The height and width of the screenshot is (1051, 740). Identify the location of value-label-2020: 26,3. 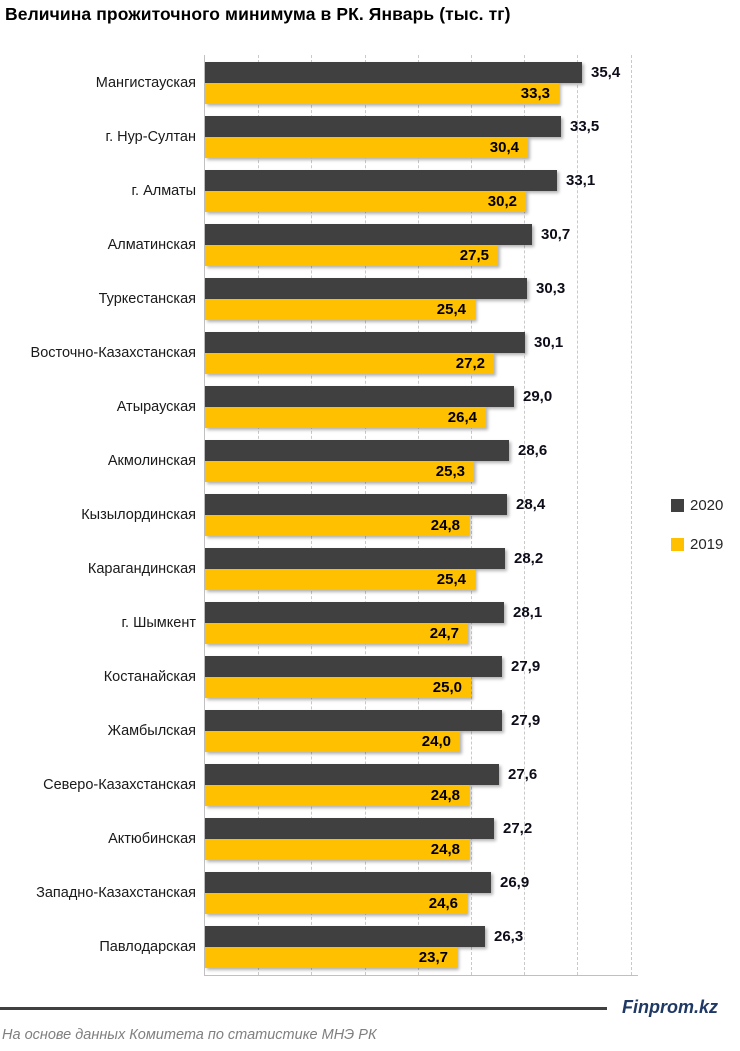
(509, 936).